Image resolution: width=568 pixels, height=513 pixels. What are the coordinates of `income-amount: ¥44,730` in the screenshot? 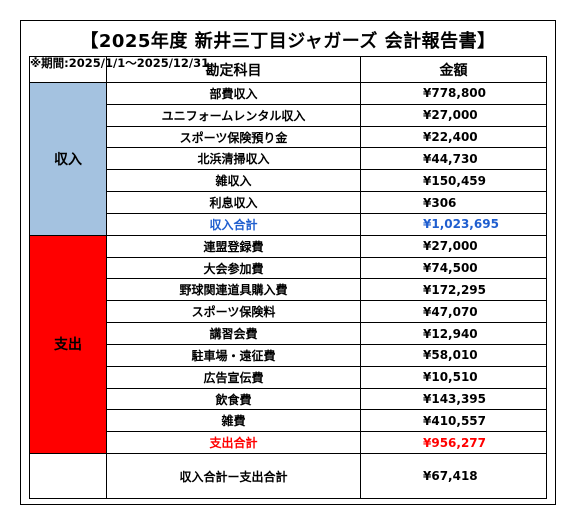 It's located at (453, 159).